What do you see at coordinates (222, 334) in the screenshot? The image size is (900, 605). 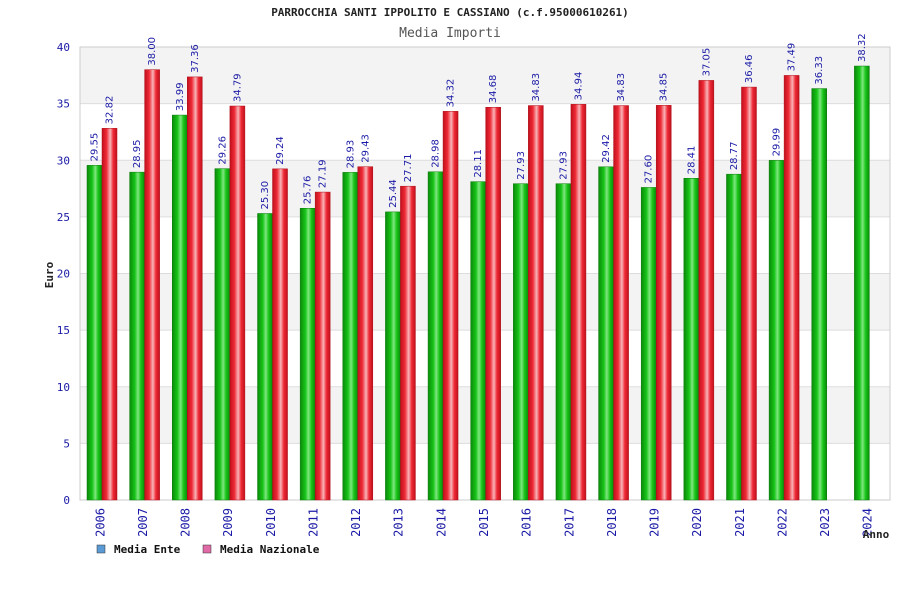 I see `bar-media-ente-2009` at bounding box center [222, 334].